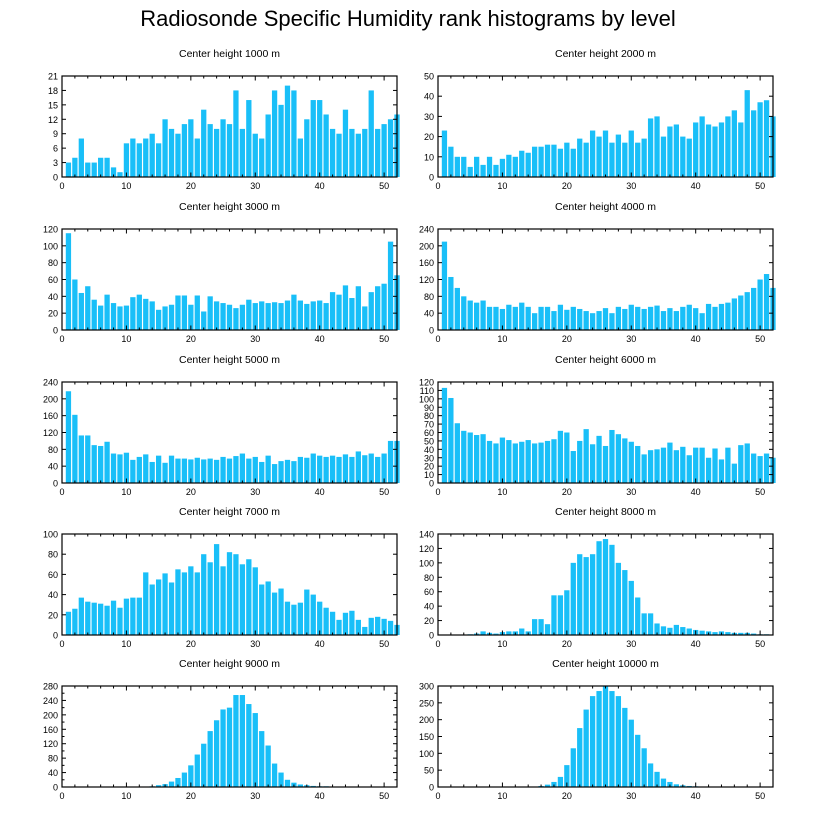 The width and height of the screenshot is (816, 824). I want to click on y-tick-label: 40, so click(53, 773).